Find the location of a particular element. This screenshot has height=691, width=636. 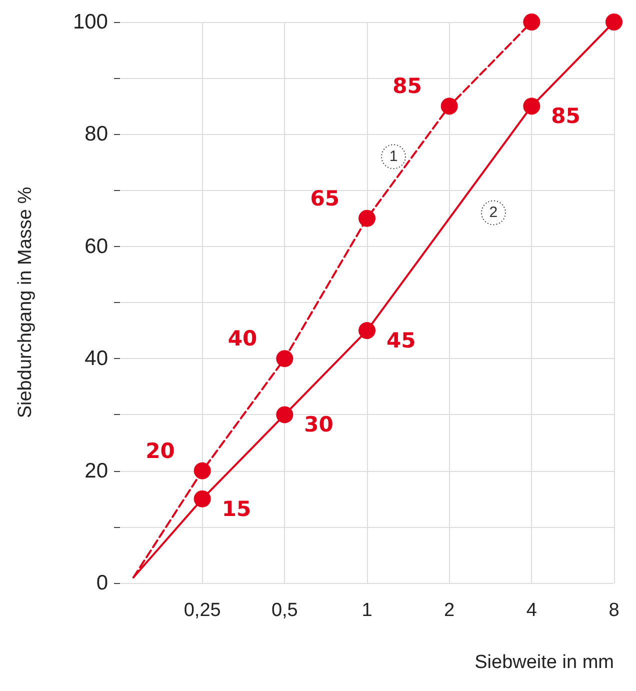

data-label: 30 is located at coordinates (319, 424).